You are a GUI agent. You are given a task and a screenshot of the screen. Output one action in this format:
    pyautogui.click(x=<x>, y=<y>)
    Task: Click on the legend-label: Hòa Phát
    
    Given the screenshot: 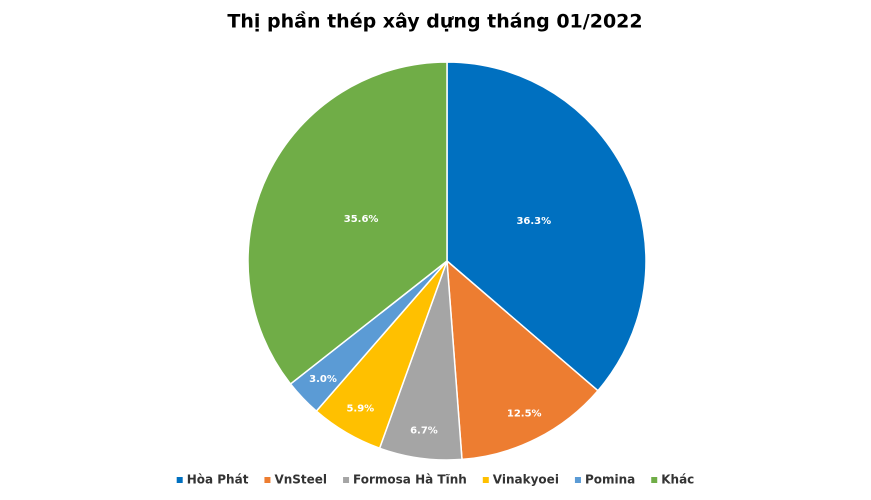 What is the action you would take?
    pyautogui.click(x=218, y=480)
    